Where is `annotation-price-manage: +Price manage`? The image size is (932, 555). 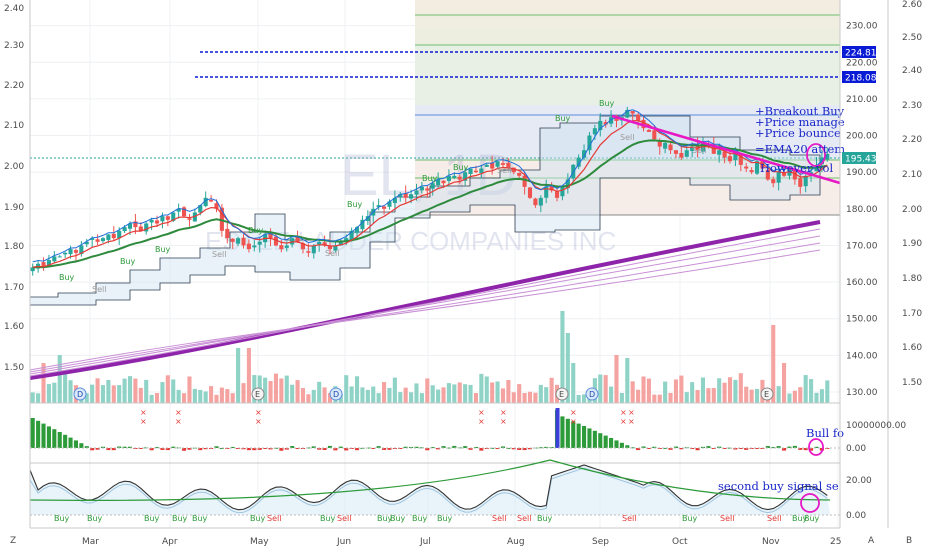 annotation-price-manage: +Price manage is located at coordinates (800, 122).